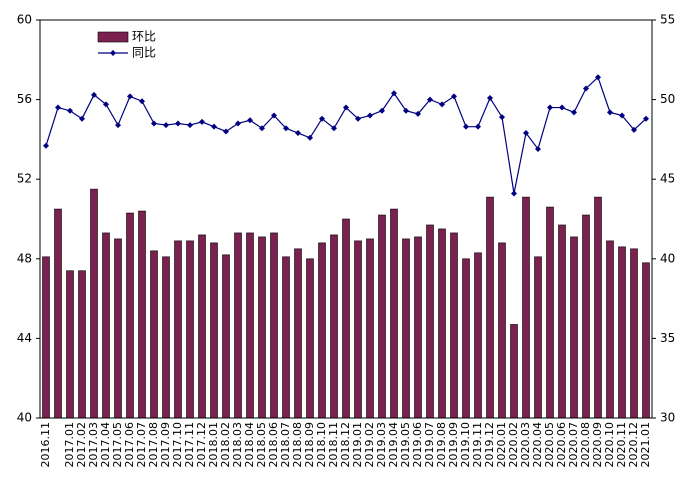  What do you see at coordinates (645, 445) in the screenshot?
I see `x-tick-label: 2021.01` at bounding box center [645, 445].